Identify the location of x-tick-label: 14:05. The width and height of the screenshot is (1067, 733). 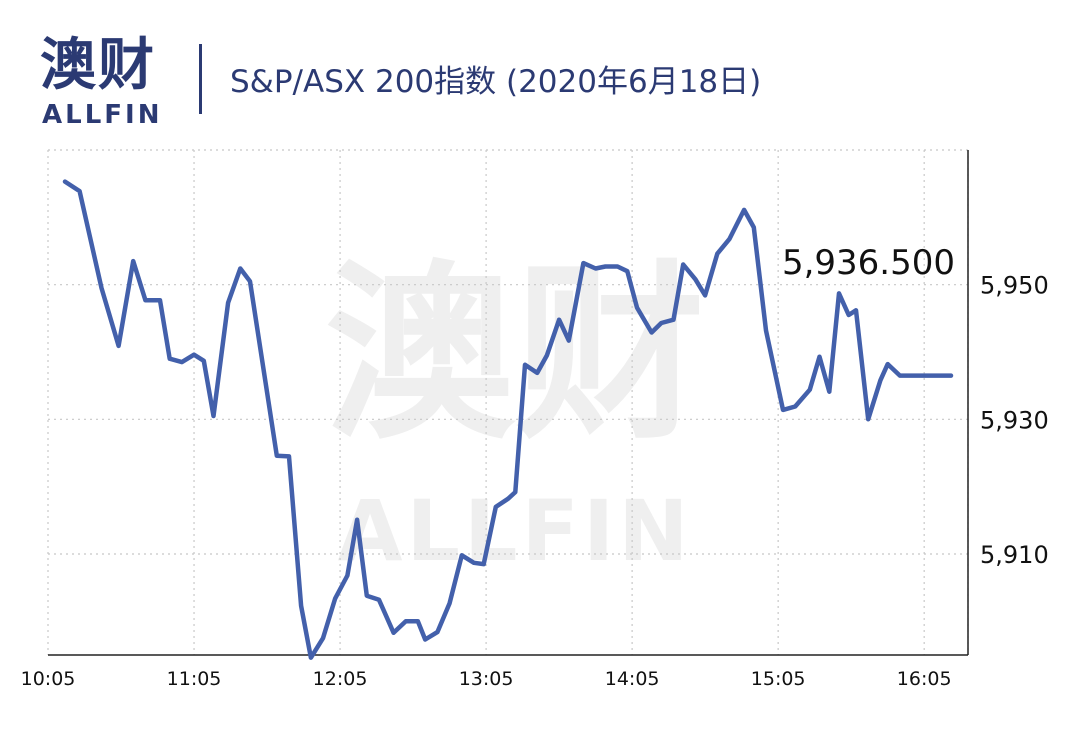
(632, 679).